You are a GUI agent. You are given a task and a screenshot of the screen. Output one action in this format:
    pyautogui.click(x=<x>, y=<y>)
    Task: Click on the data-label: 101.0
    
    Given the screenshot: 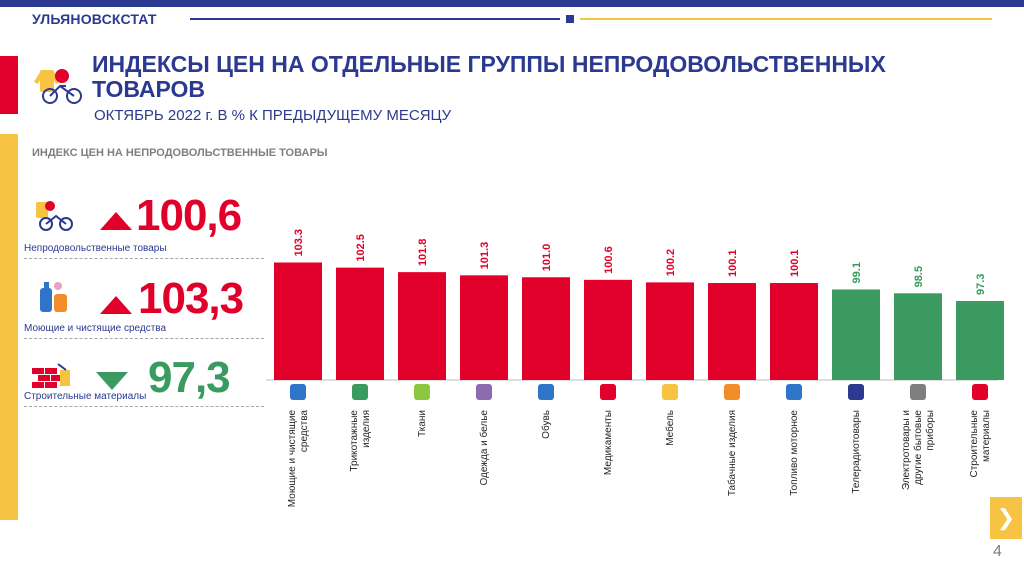 What is the action you would take?
    pyautogui.click(x=547, y=258)
    